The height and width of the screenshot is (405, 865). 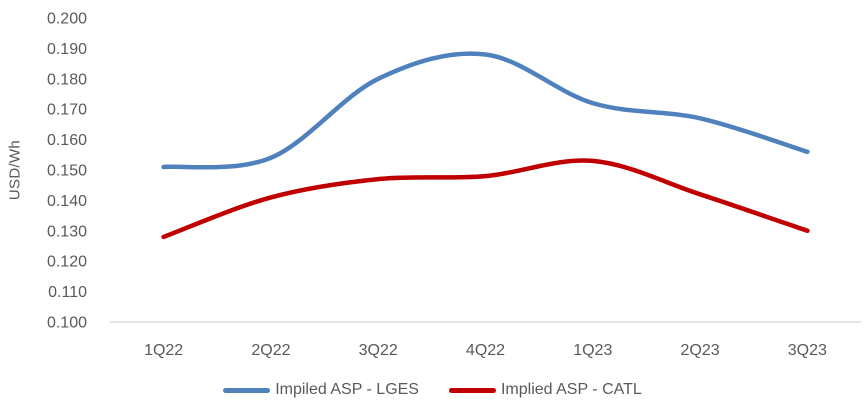 I want to click on y-tick-label: 0.170, so click(x=67, y=110).